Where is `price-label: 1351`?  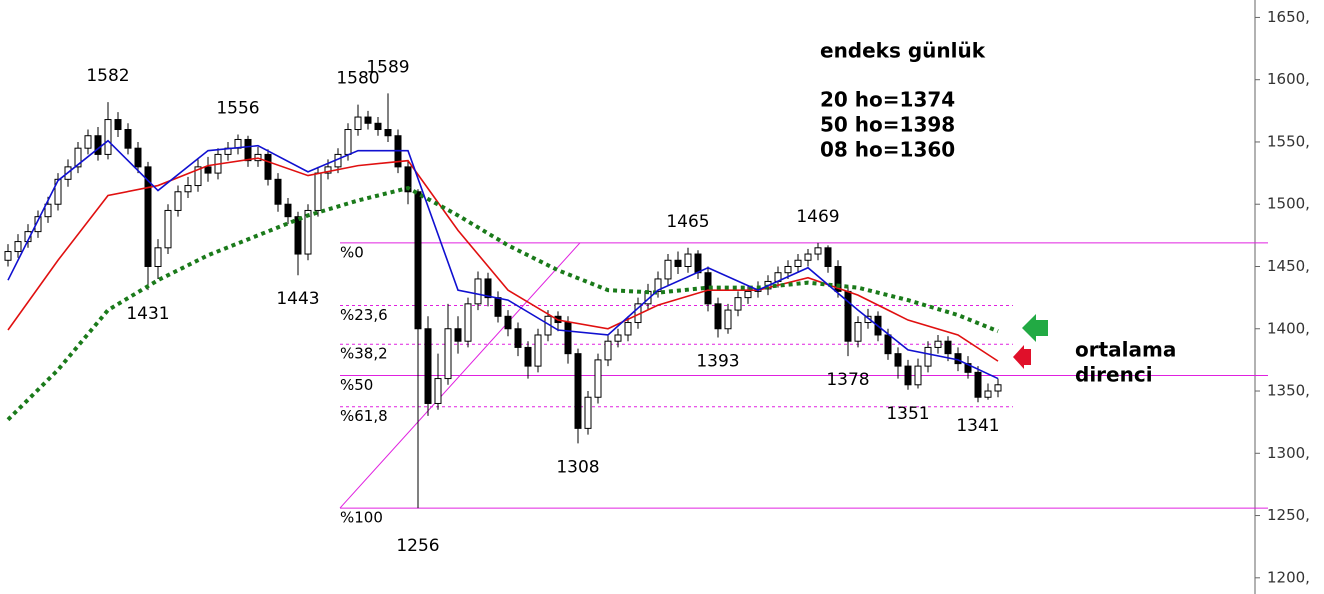
price-label: 1351 is located at coordinates (907, 414).